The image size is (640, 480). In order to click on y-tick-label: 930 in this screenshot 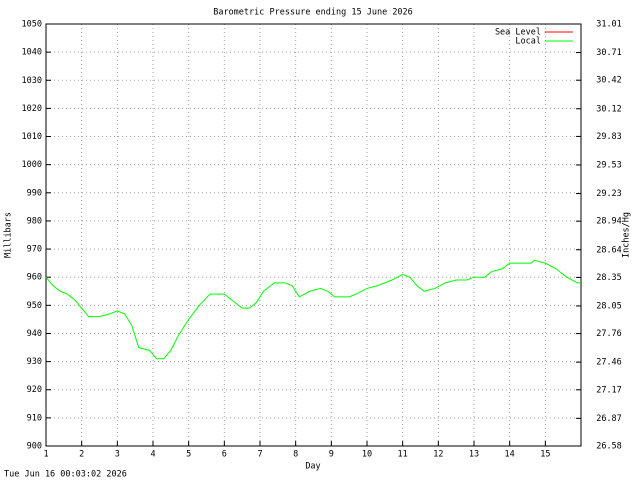, I will do `click(34, 362)`.